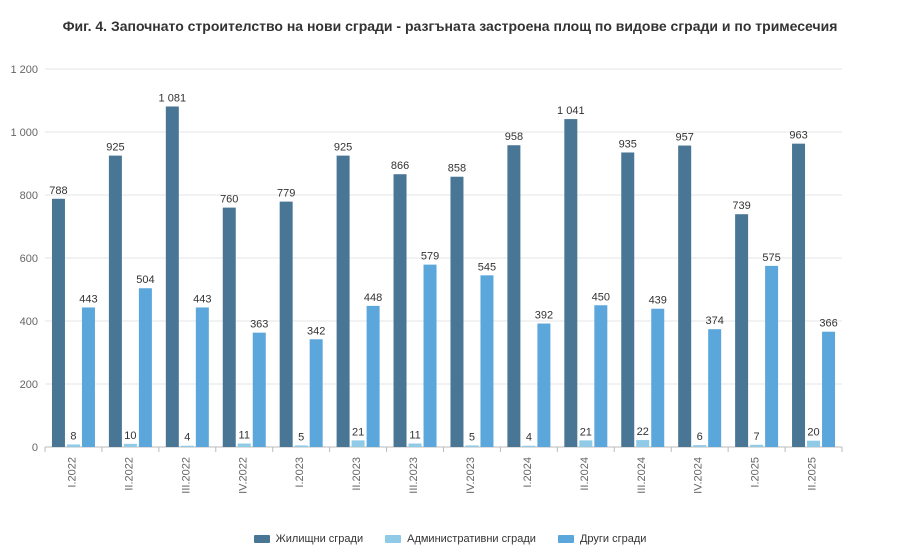 The width and height of the screenshot is (900, 560). I want to click on data-label: 935, so click(628, 144).